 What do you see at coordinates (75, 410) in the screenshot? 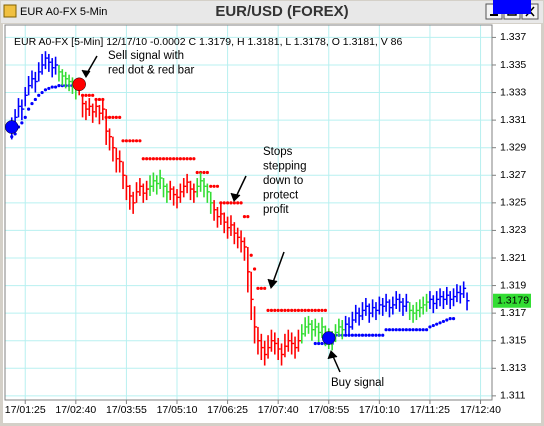
I see `x-tick-label: 17/02:40` at bounding box center [75, 410].